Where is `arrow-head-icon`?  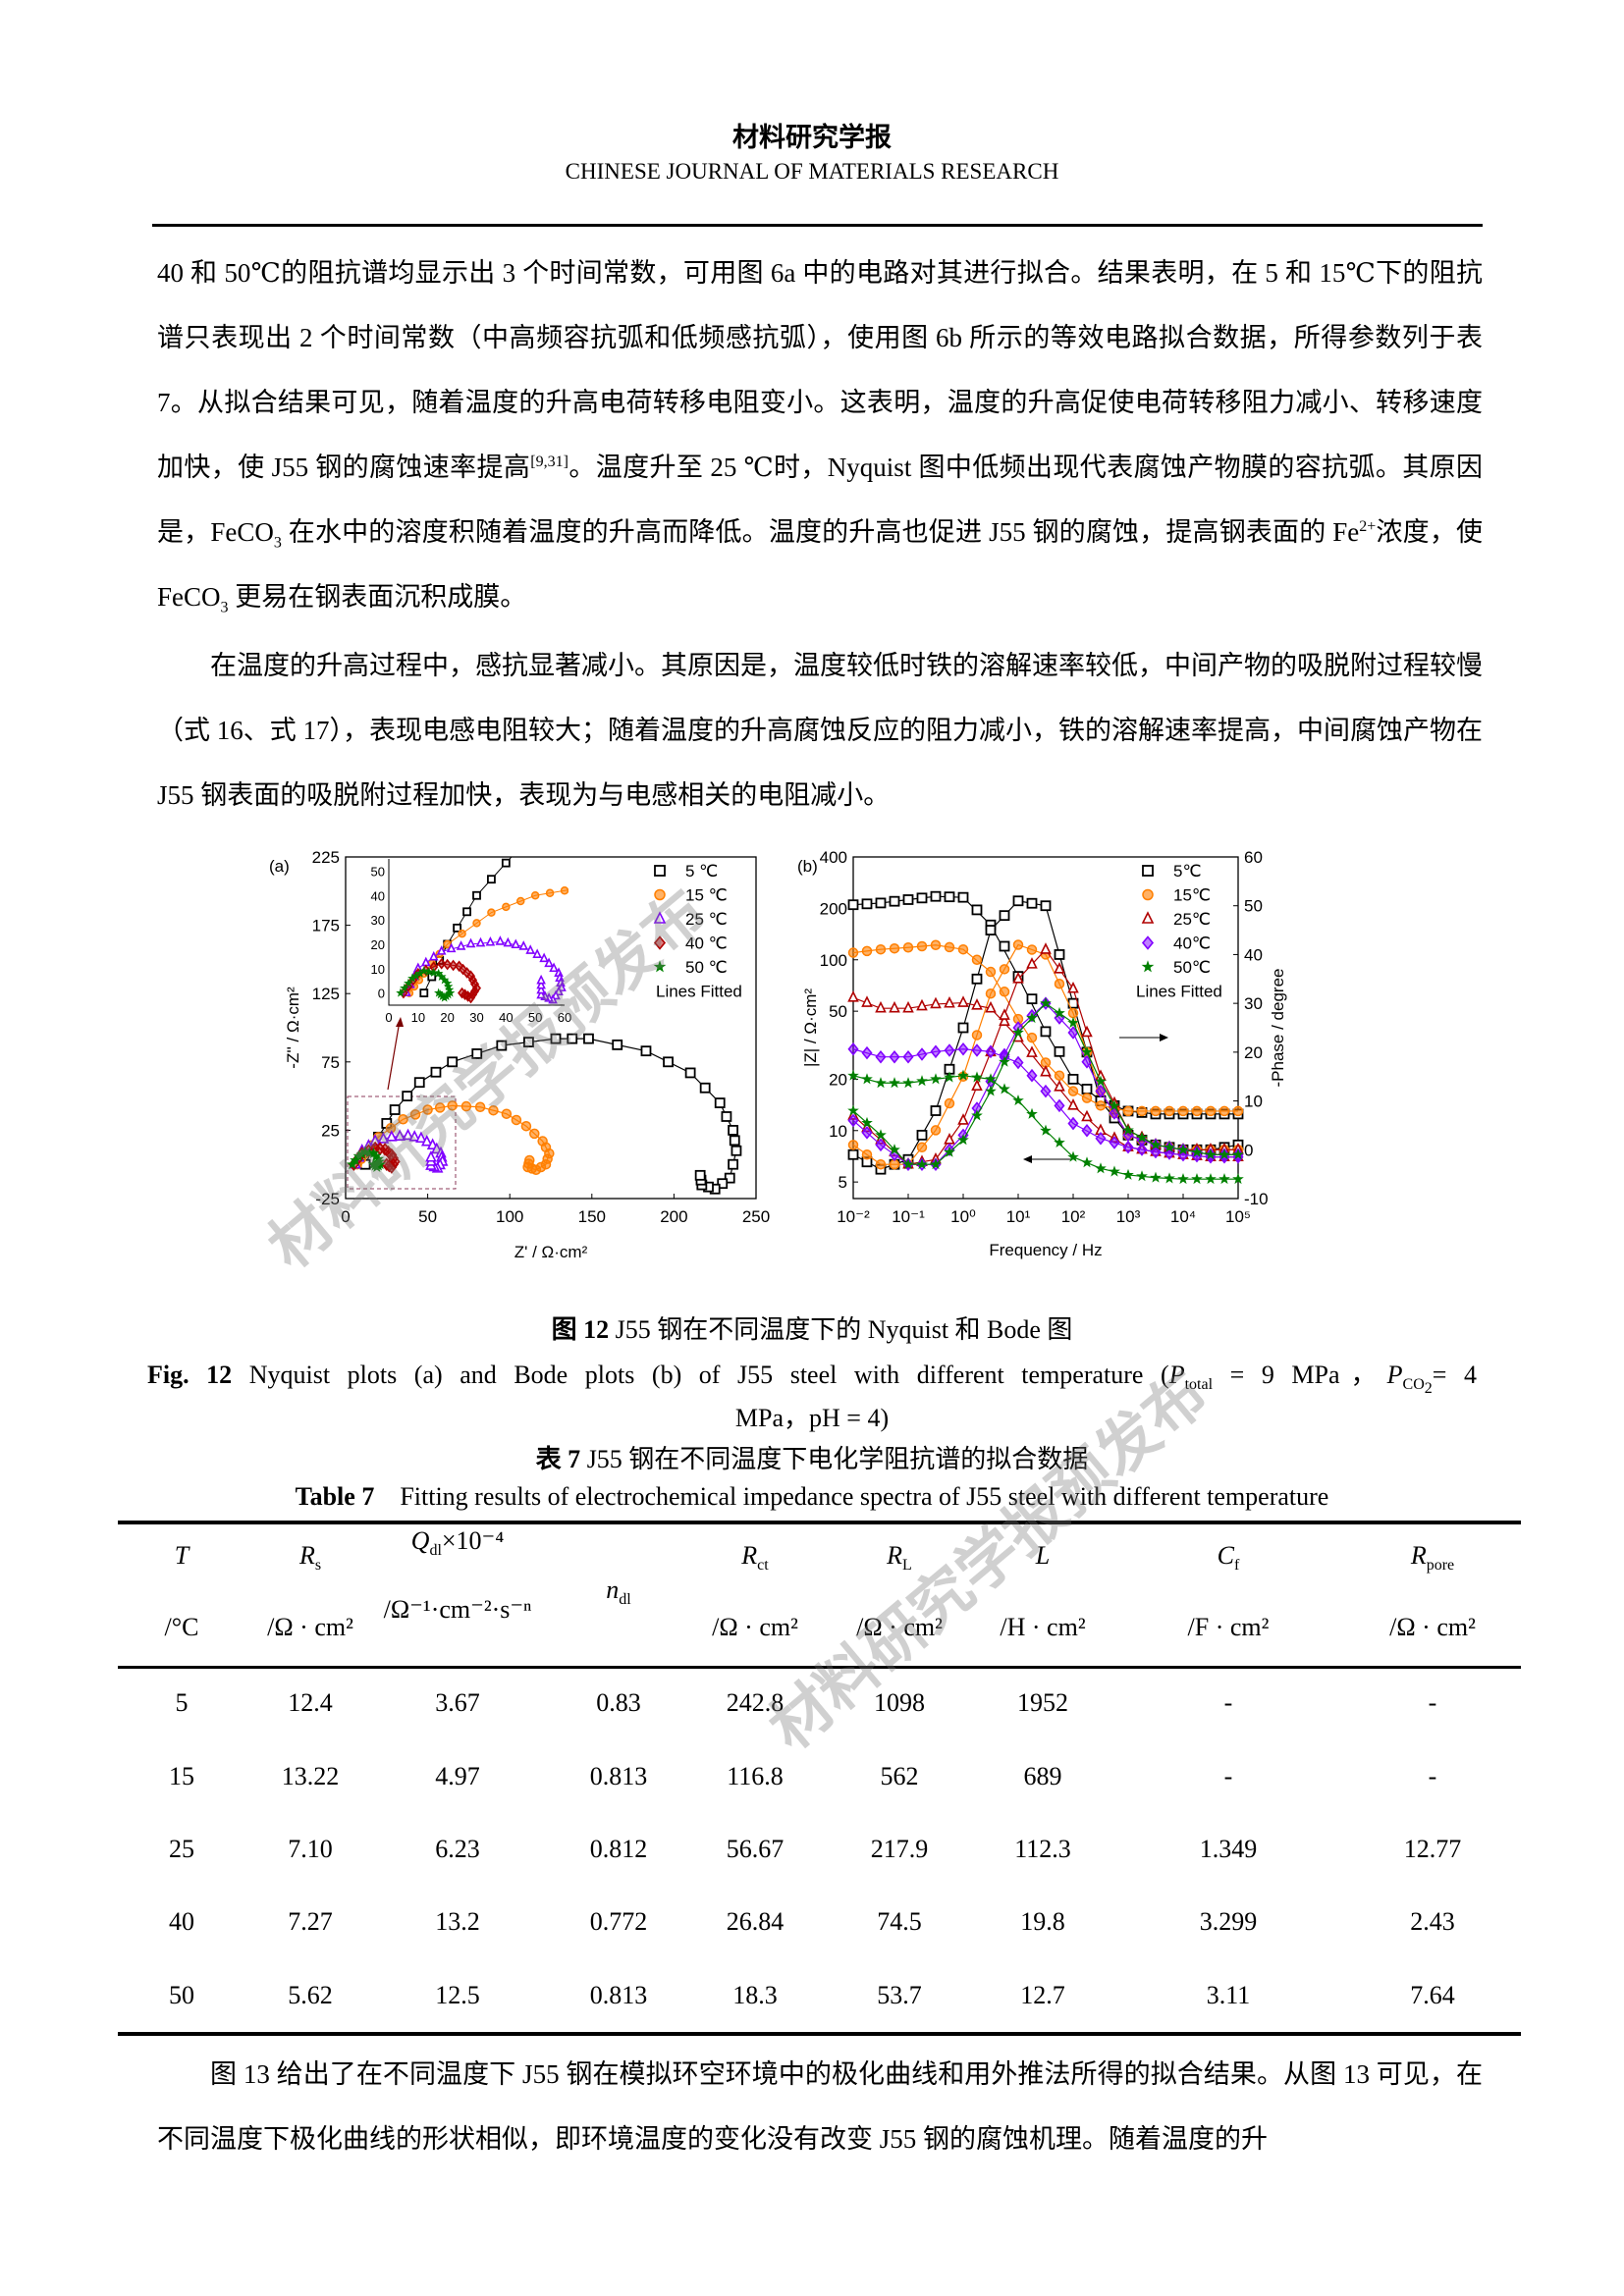 arrow-head-icon is located at coordinates (400, 1022).